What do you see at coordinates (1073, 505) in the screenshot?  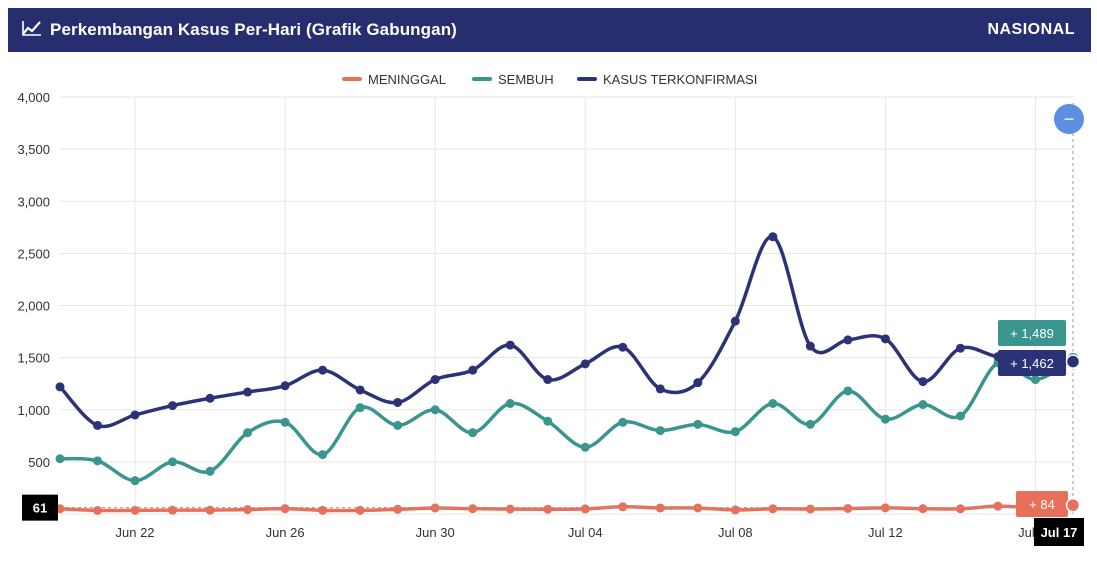 I see `last-point-marker-meninggal` at bounding box center [1073, 505].